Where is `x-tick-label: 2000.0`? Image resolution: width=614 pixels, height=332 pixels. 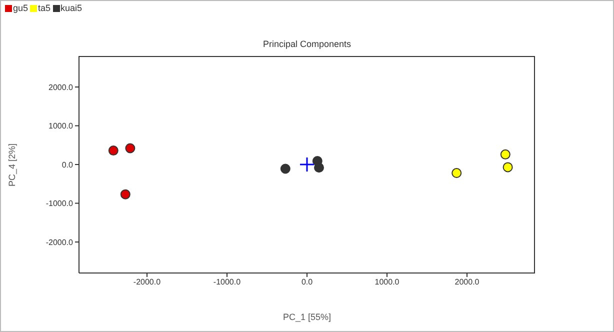 x-tick-label: 2000.0 is located at coordinates (467, 282).